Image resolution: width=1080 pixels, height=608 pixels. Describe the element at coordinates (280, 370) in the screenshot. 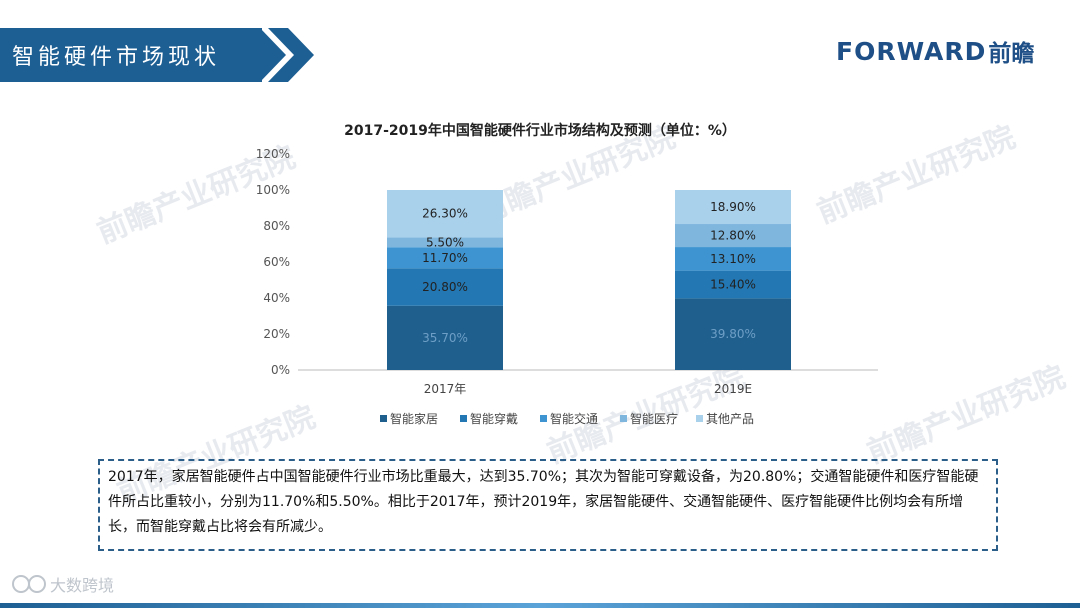

I see `y-tick-label: 0%` at that location.